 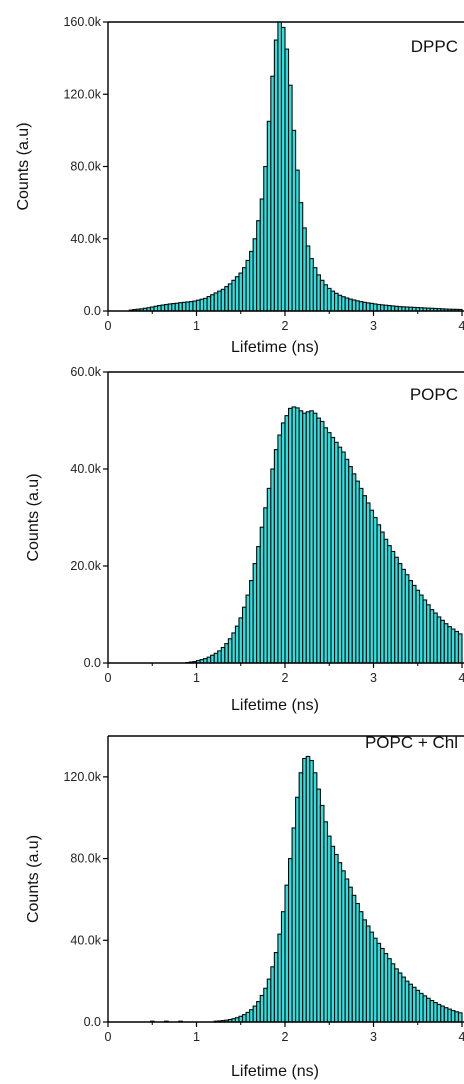 I want to click on sample-label: POPC, so click(x=434, y=394).